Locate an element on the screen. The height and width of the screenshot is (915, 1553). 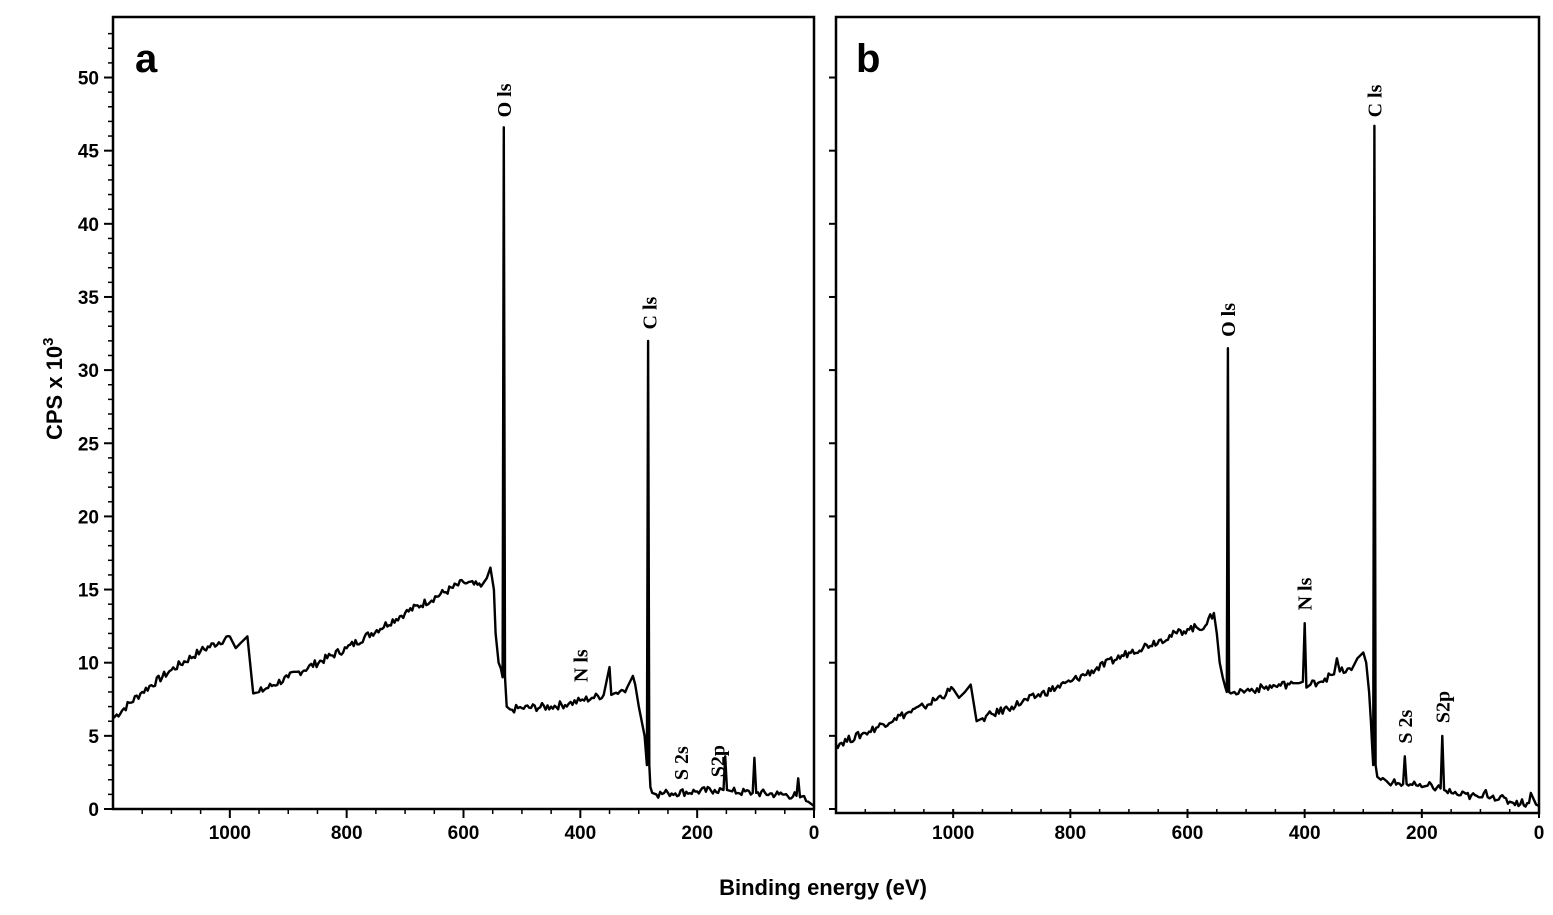
y-axis-title-exponent: 3 is located at coordinates (48, 341).